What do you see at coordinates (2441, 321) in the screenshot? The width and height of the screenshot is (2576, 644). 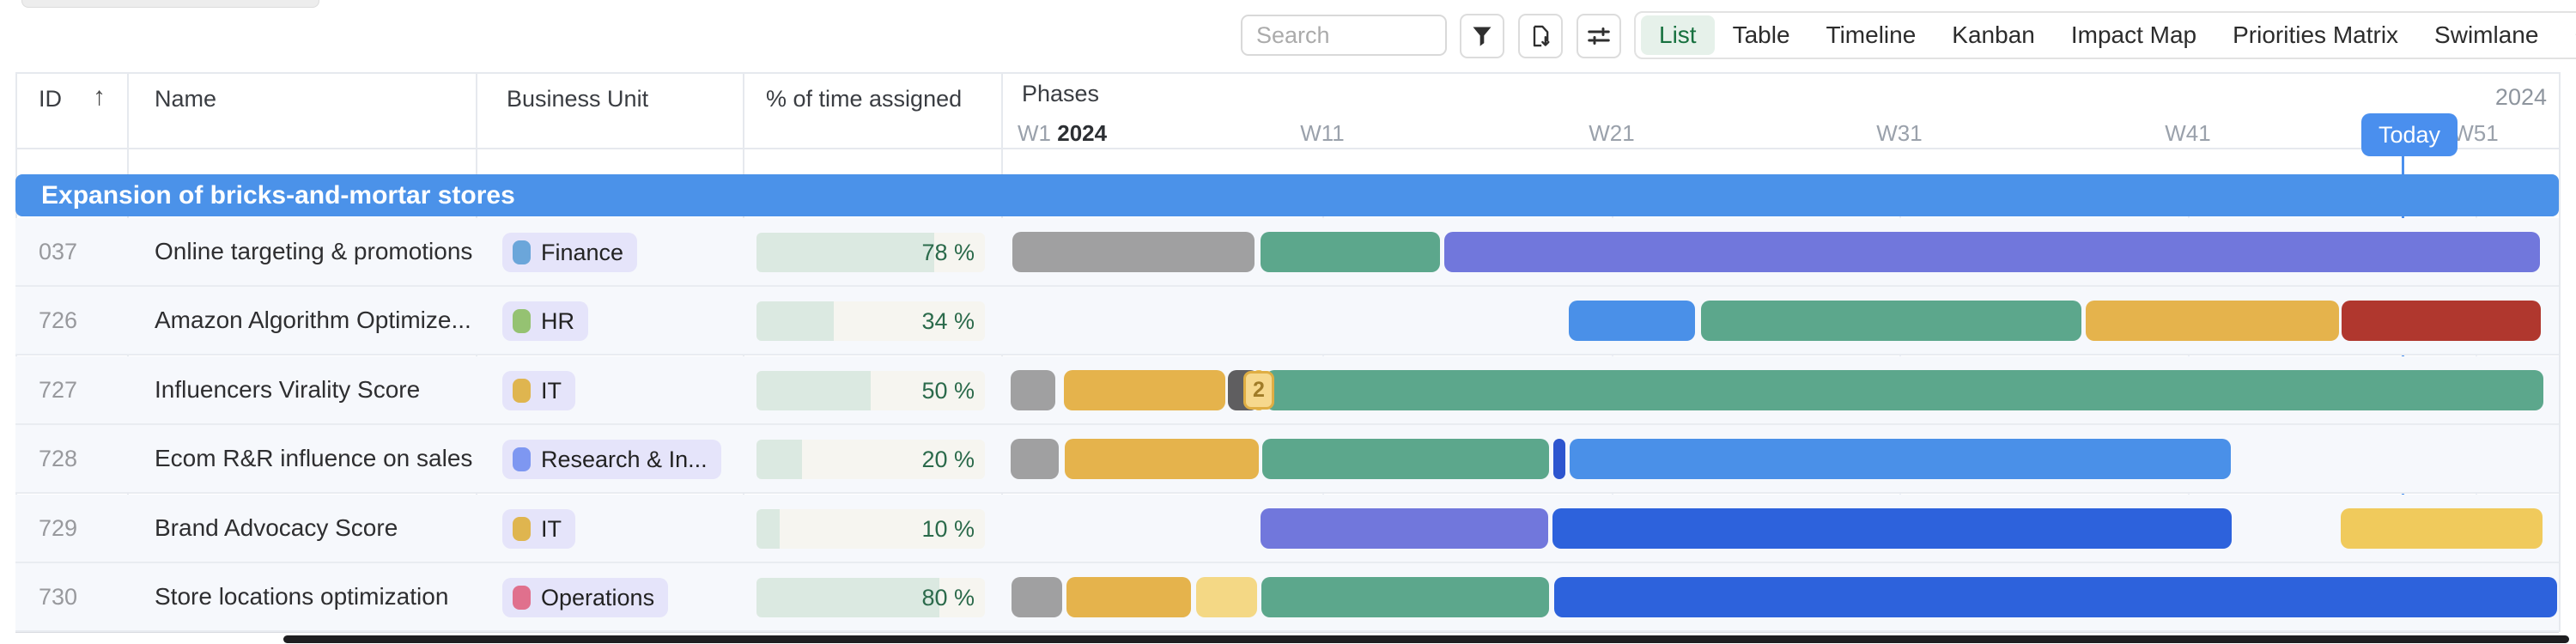 I see `gantt-bar-red` at bounding box center [2441, 321].